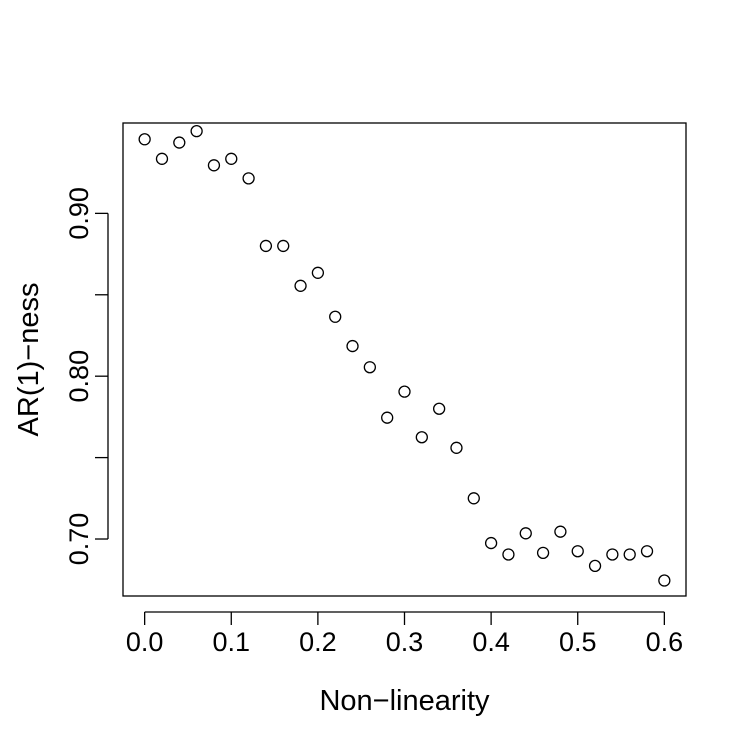 This screenshot has width=750, height=750. Describe the element at coordinates (665, 642) in the screenshot. I see `x-tick-label: 0.6` at that location.